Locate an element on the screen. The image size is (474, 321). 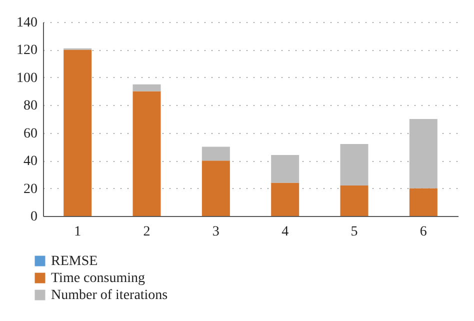
y-tick-label: 60 is located at coordinates (31, 134).